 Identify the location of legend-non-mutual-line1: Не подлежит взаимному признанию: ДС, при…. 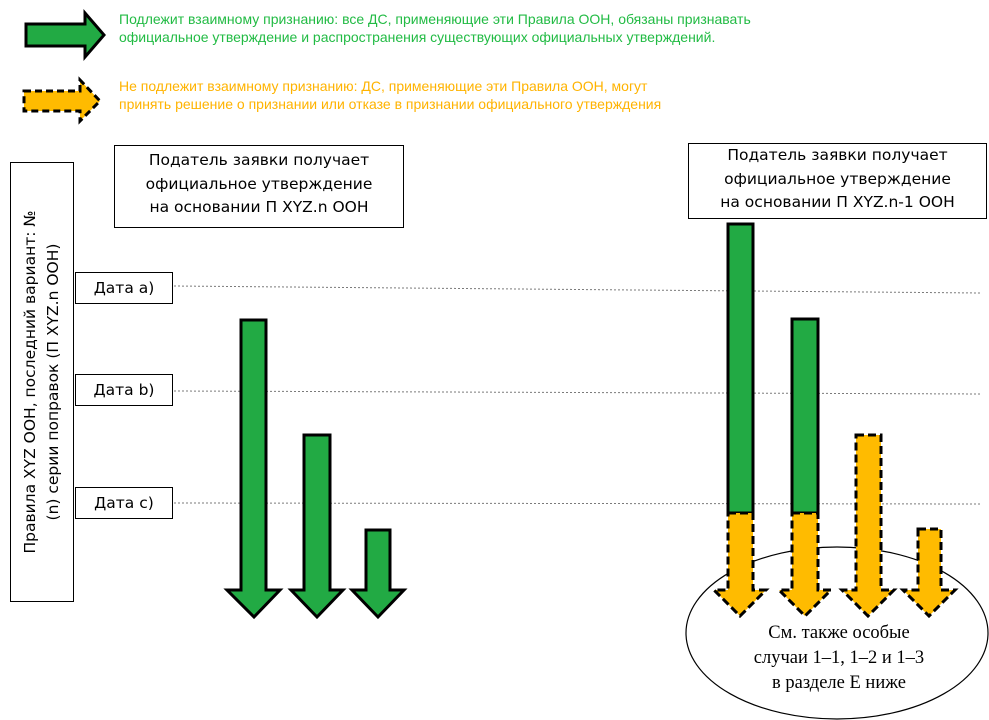
(383, 86).